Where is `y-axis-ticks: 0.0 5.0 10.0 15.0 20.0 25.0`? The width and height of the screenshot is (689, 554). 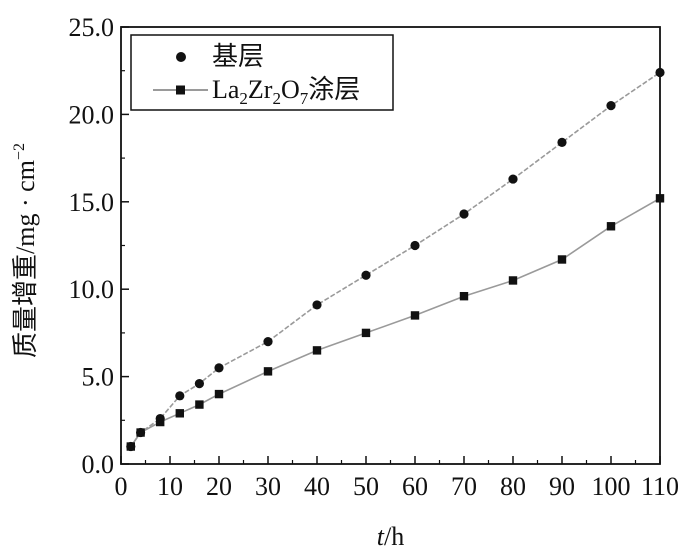 y-axis-ticks: 0.0 5.0 10.0 15.0 20.0 25.0 is located at coordinates (99, 246).